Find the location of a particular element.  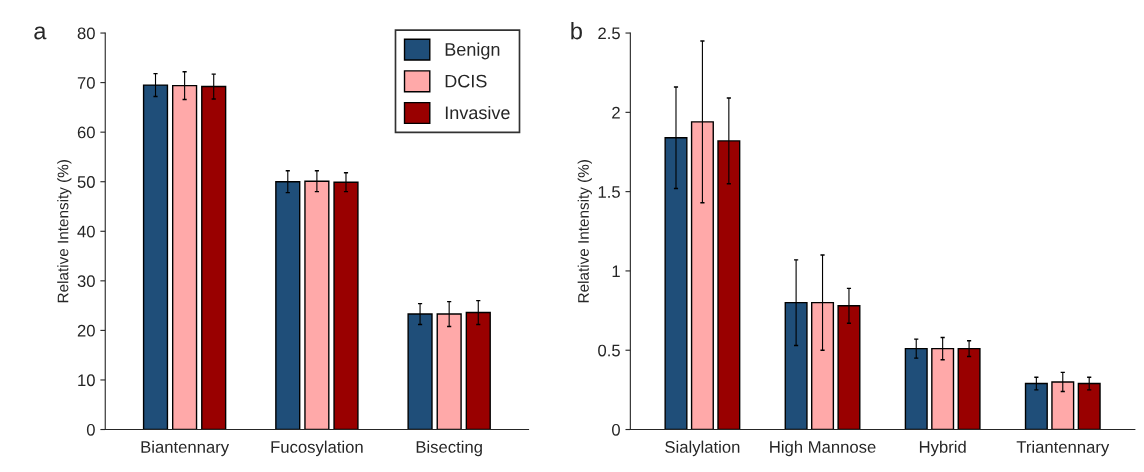

y-tick-label: 40 is located at coordinates (86, 231).